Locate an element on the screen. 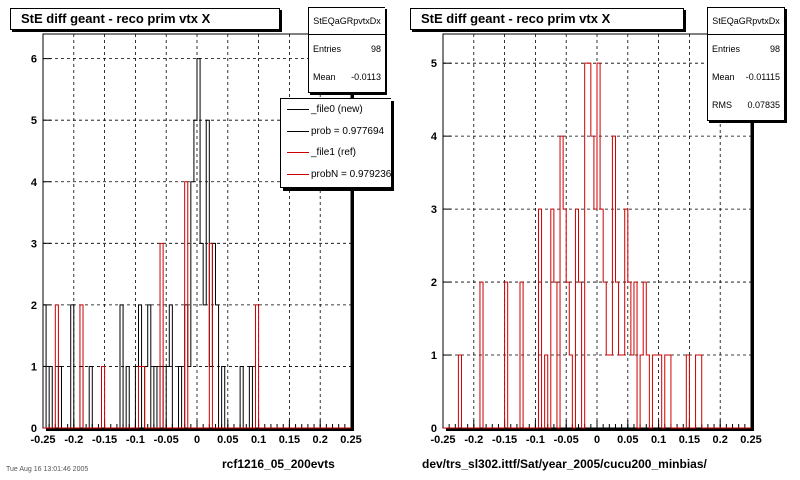  stats-rms-value: 0.07835 is located at coordinates (763, 105).